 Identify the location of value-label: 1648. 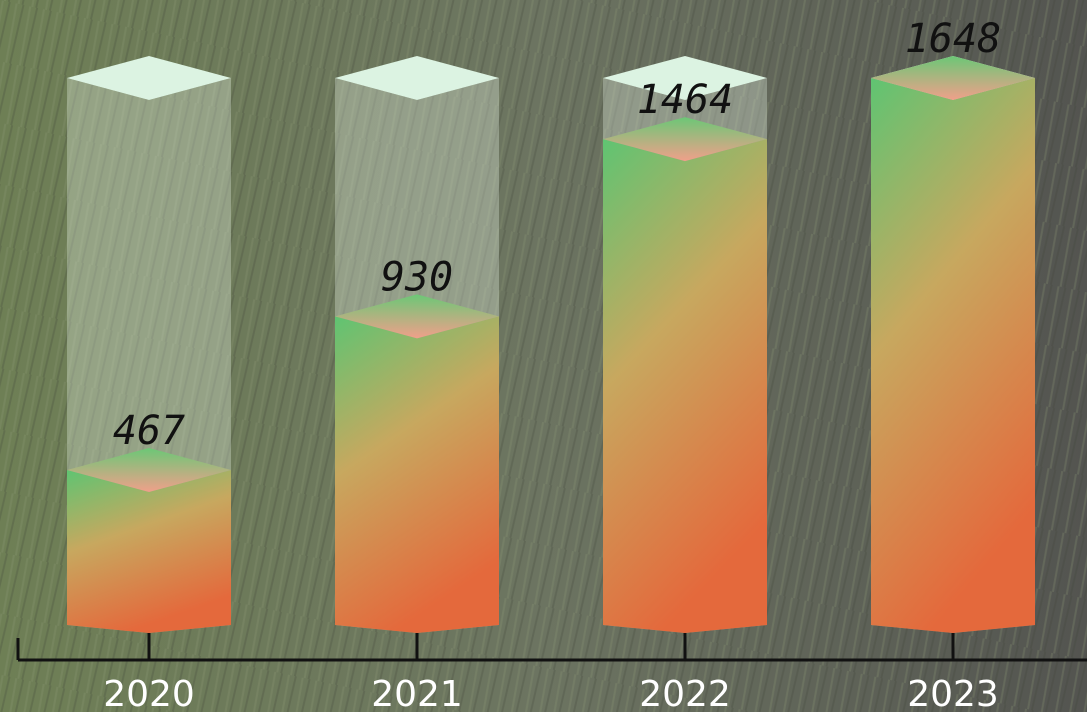
(953, 39).